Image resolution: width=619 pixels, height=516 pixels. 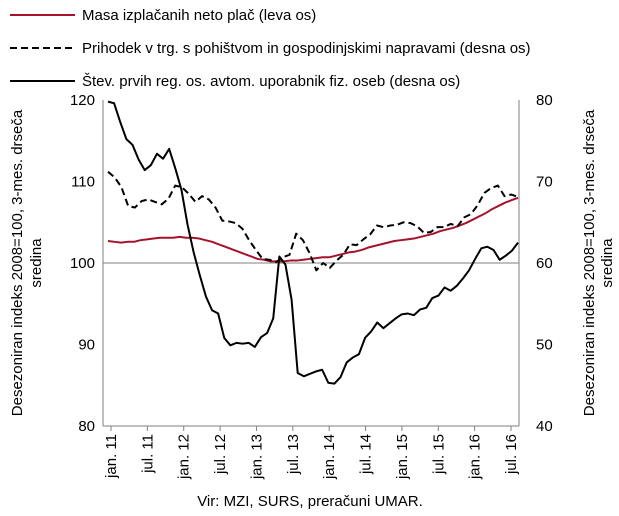 I want to click on legend-label-wages: Masa izplačanih neto plač (leva os), so click(x=199, y=15).